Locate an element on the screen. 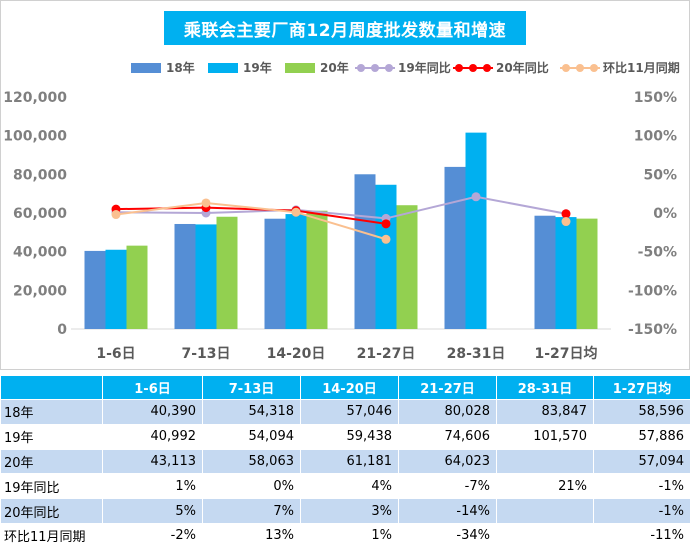 The height and width of the screenshot is (549, 690). table-cell: 57,046 is located at coordinates (349, 412).